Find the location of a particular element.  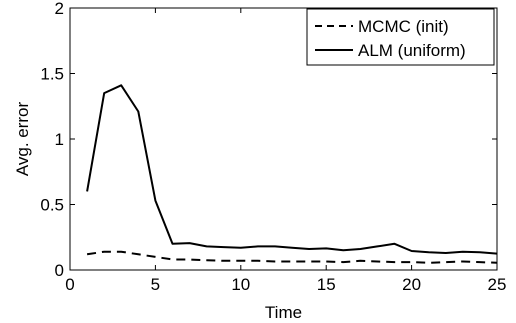

x-tick-label: 20 is located at coordinates (411, 284).